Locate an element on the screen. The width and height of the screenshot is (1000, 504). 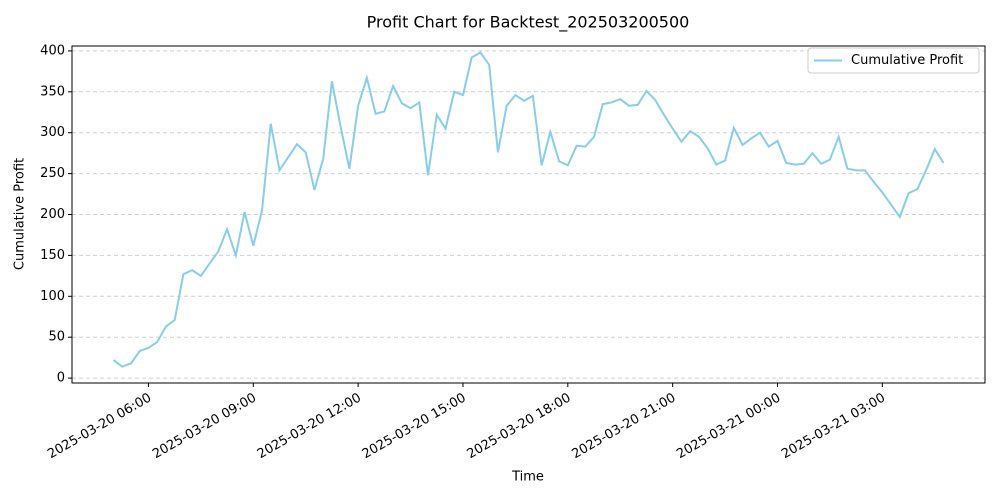
x-tick-label: 2025-03-21 03:00 is located at coordinates (833, 427).